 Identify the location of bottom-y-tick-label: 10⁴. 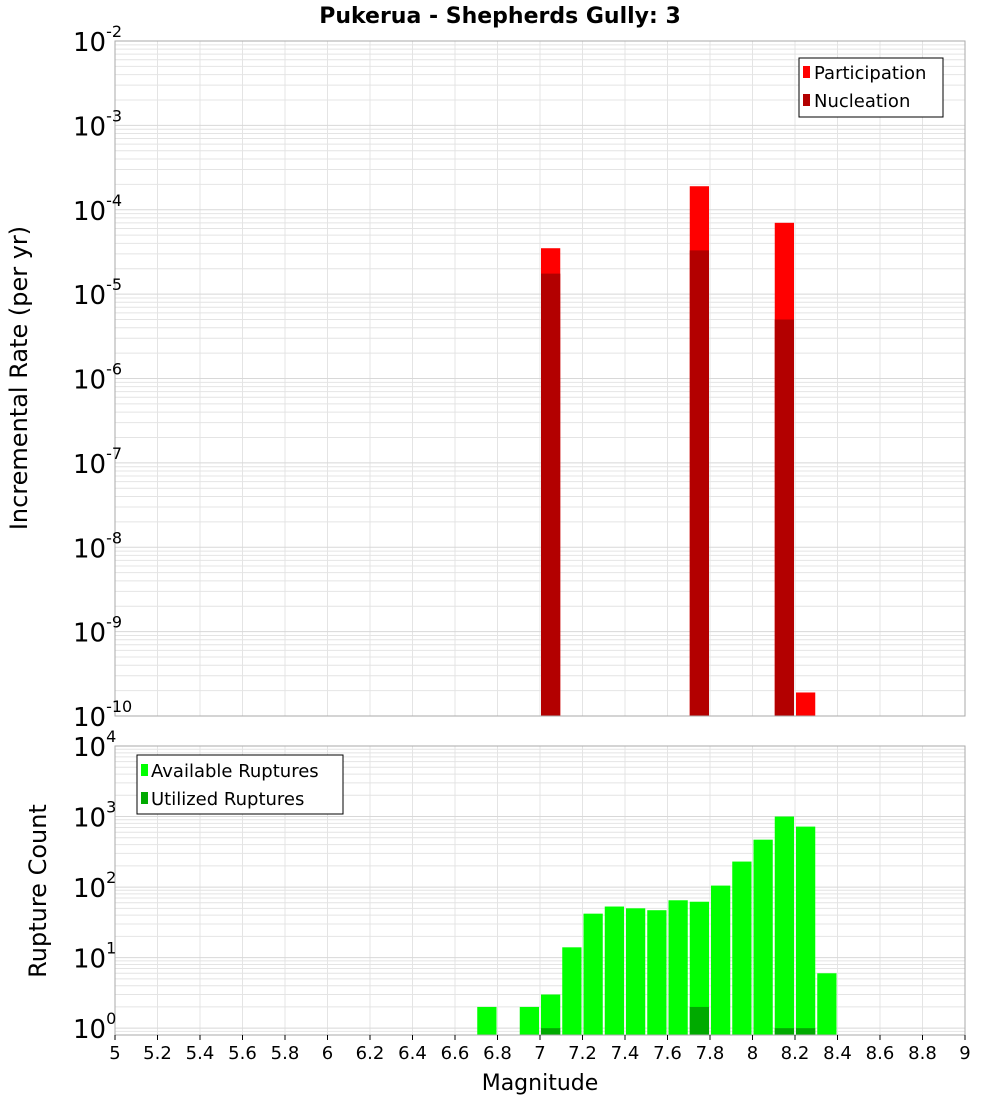
(94, 745).